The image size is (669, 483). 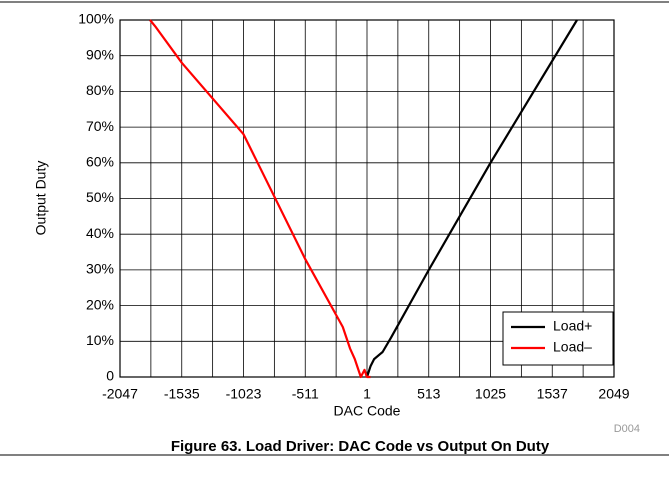 What do you see at coordinates (572, 326) in the screenshot?
I see `legend-label: Load+` at bounding box center [572, 326].